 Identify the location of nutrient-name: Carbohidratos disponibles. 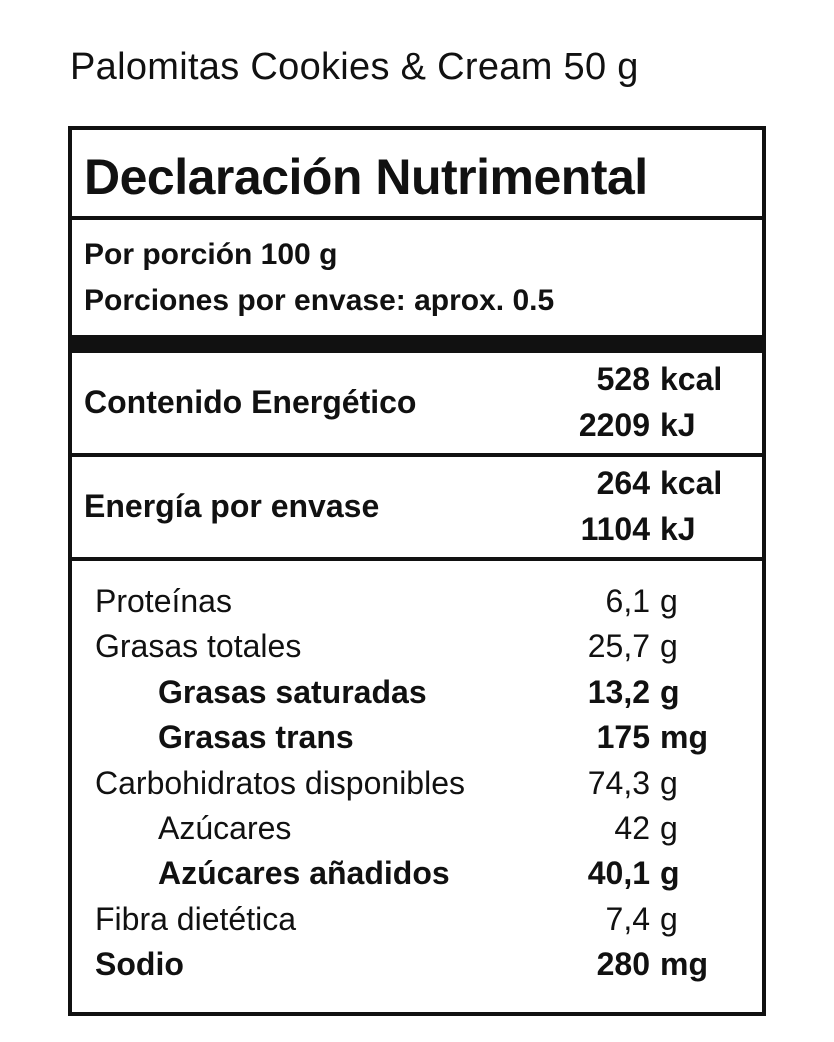
(280, 782).